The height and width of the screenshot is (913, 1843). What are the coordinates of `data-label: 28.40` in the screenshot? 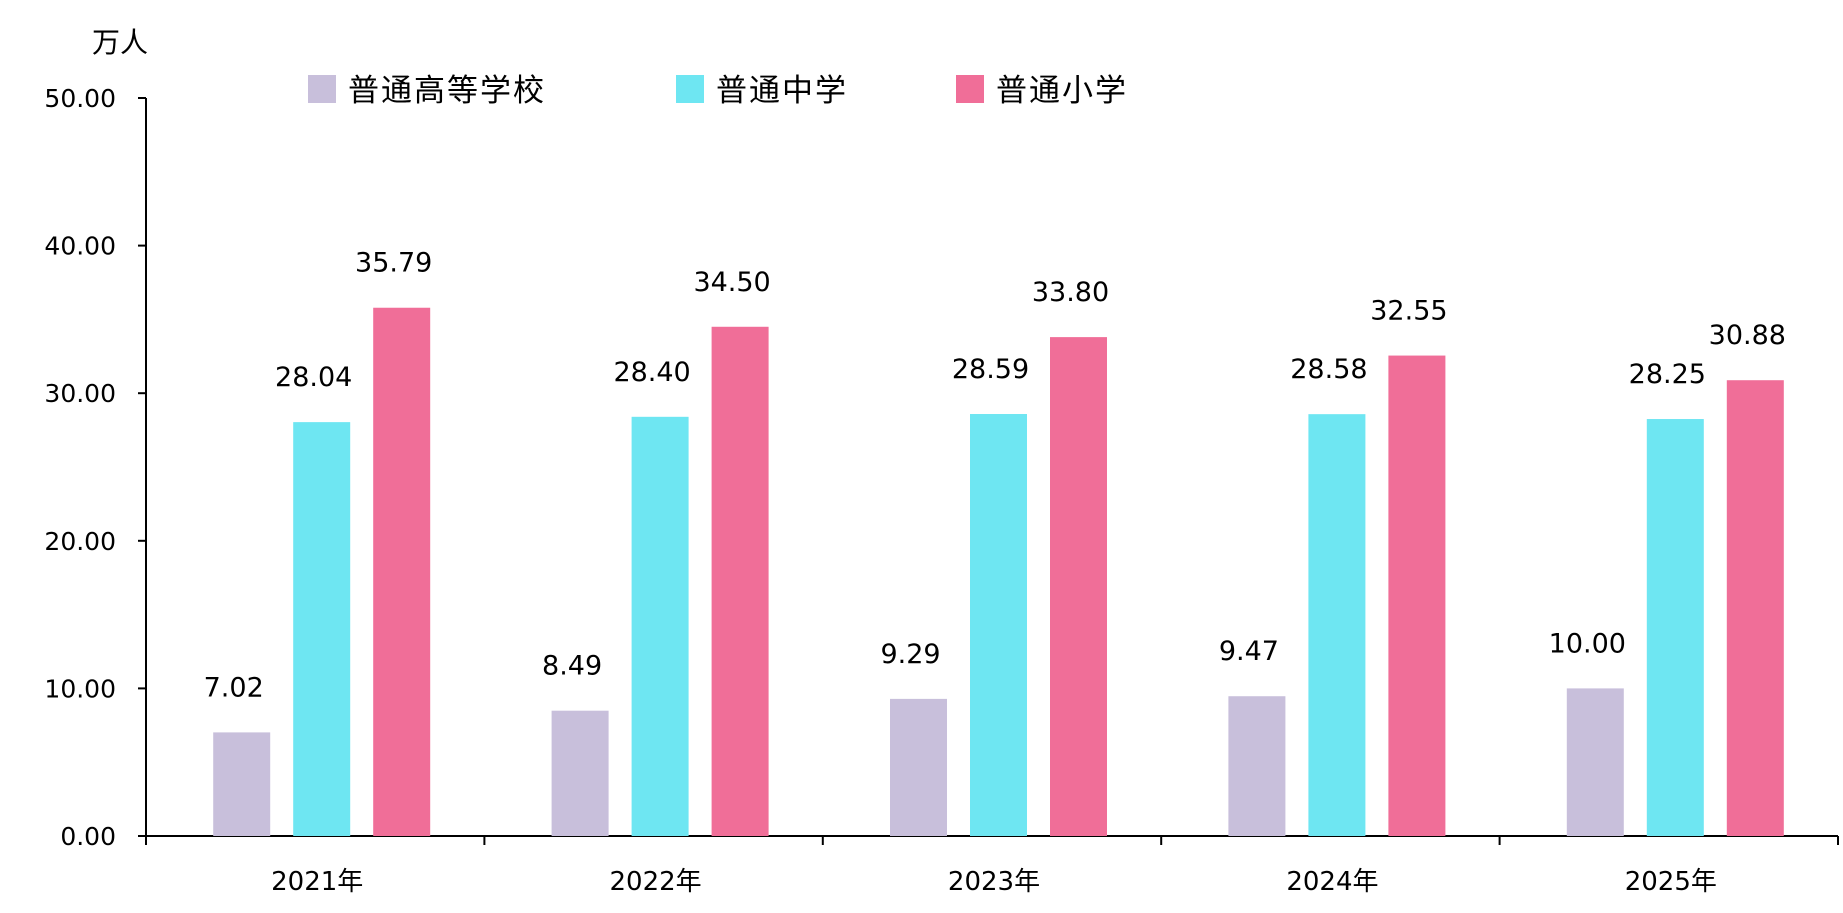 It's located at (651, 372).